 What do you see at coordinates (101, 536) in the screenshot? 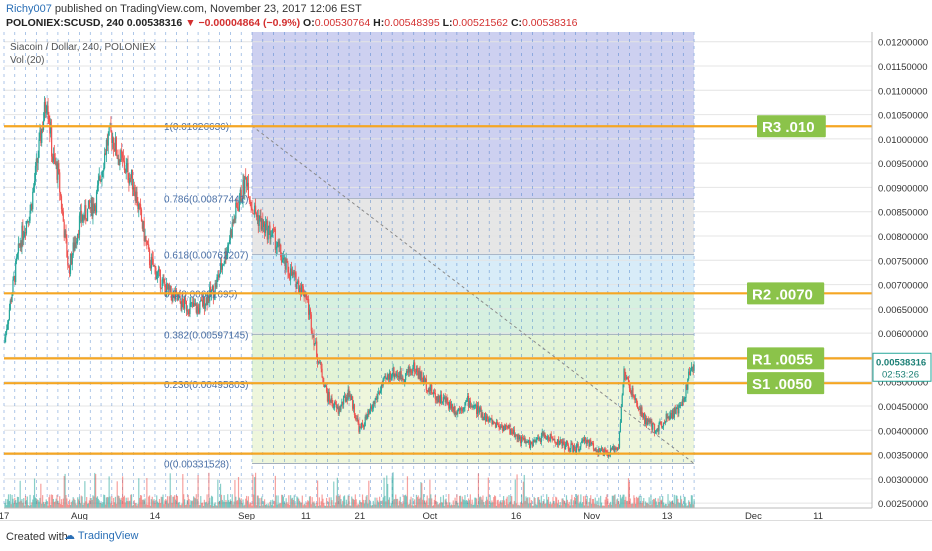
I see `tradingview-logo: ☁ TradingView` at bounding box center [101, 536].